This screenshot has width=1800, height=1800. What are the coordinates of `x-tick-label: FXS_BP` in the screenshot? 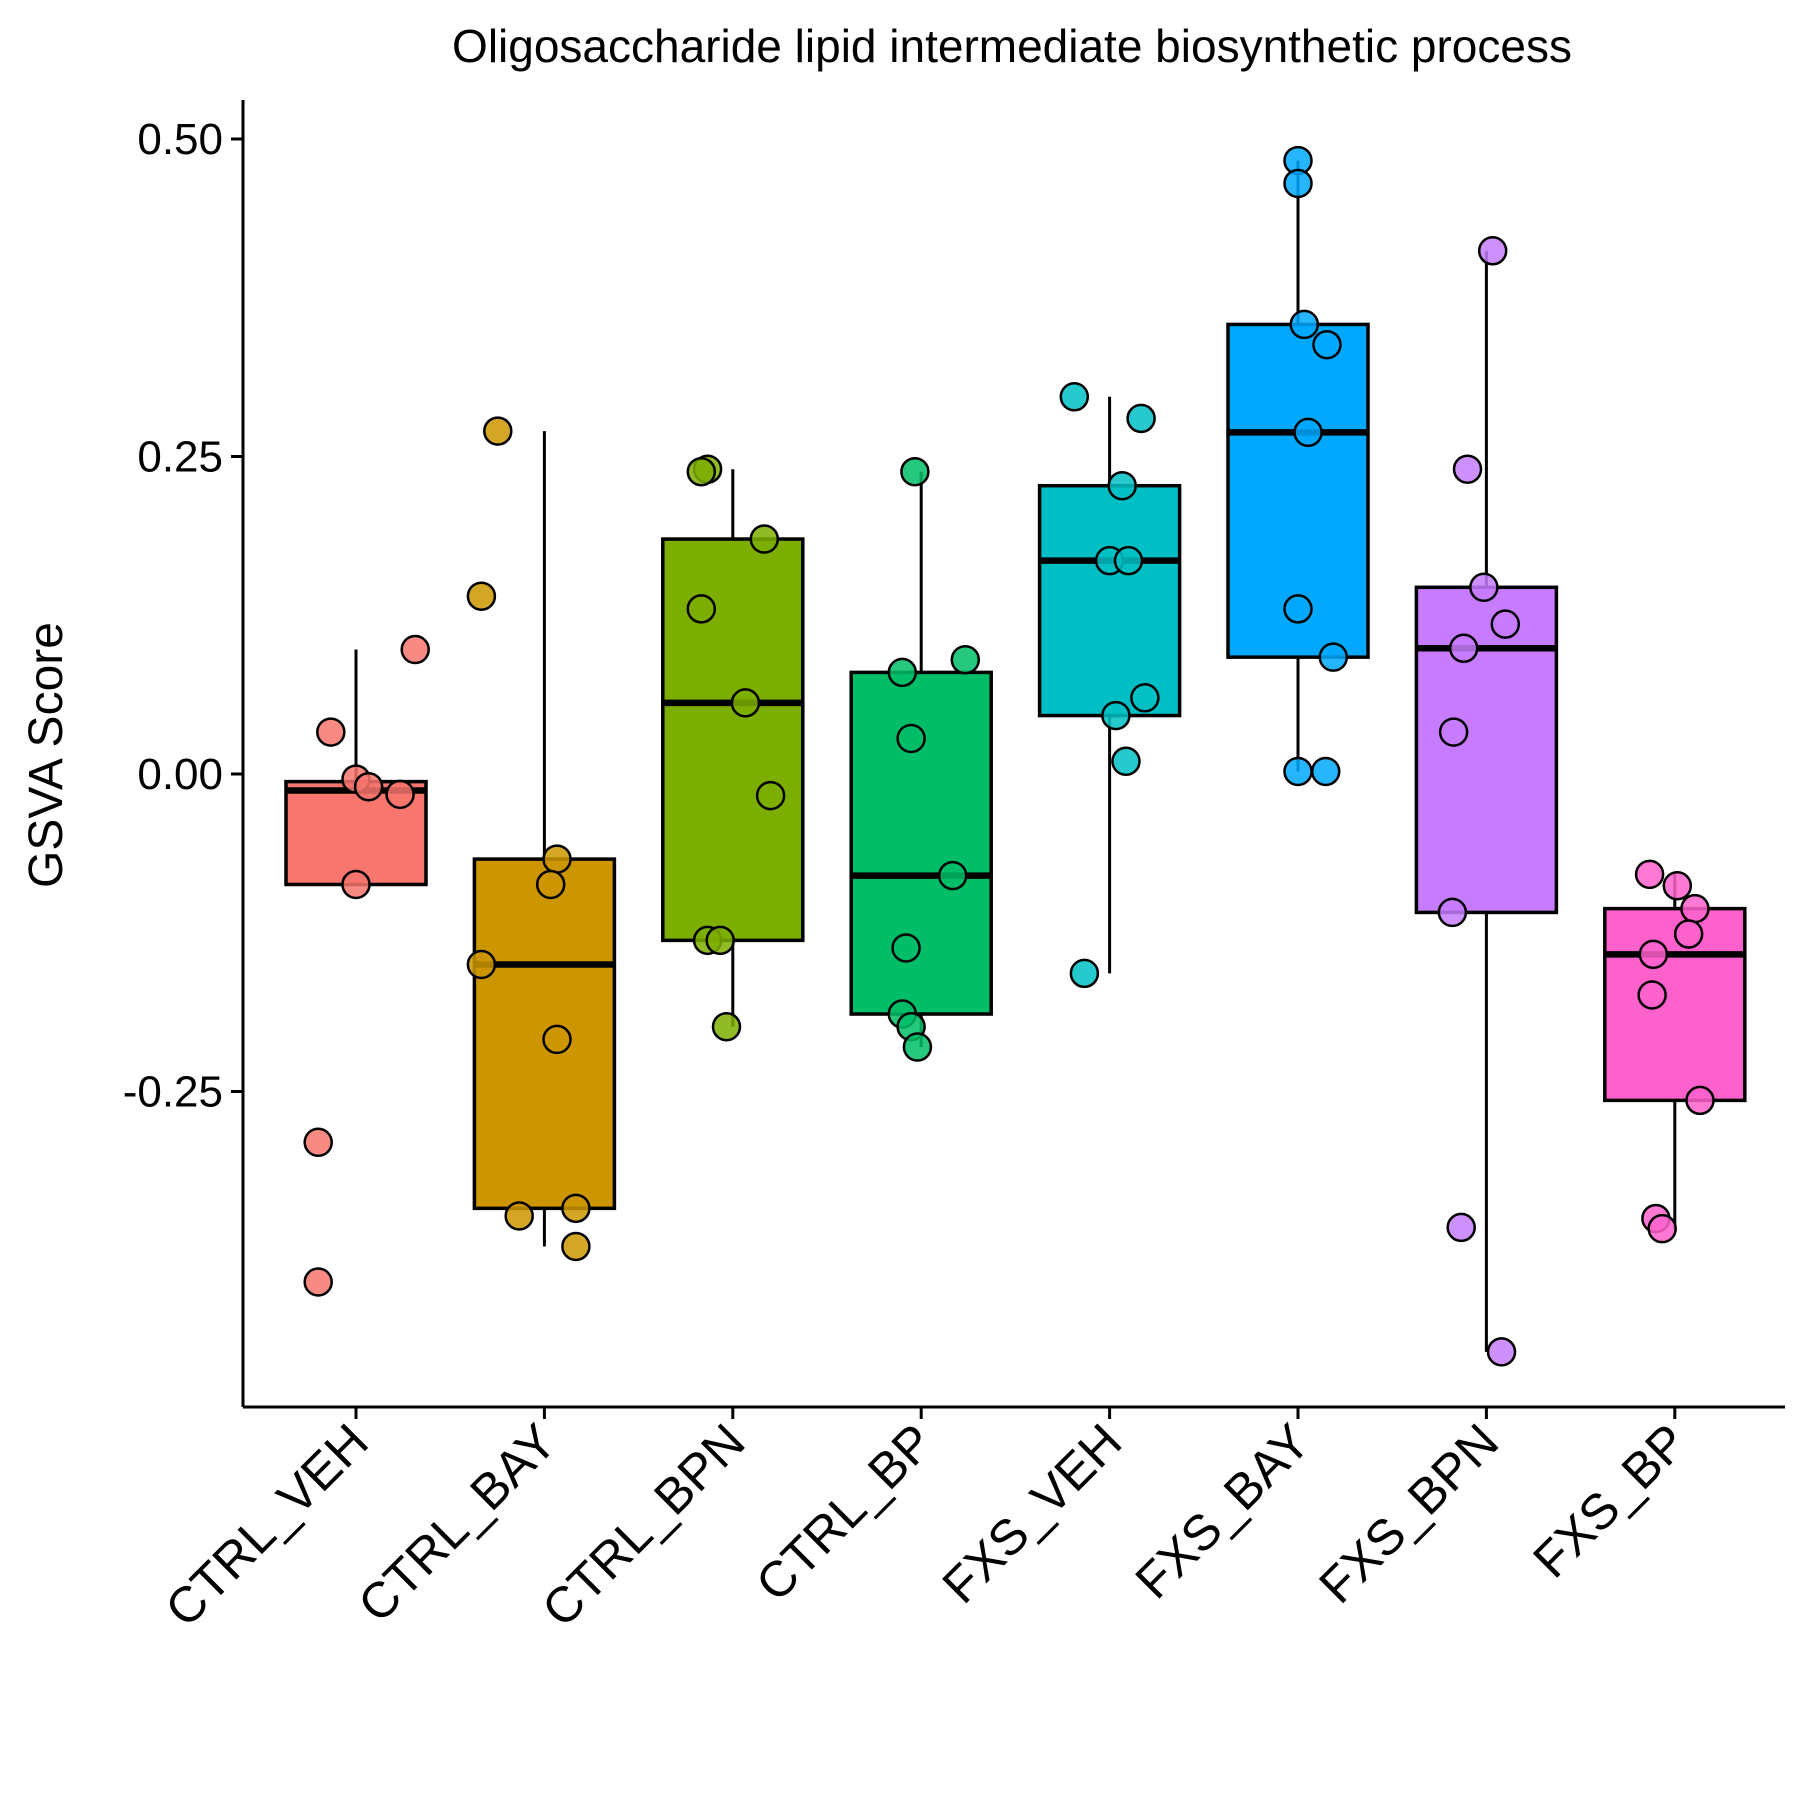 It's located at (1609, 1500).